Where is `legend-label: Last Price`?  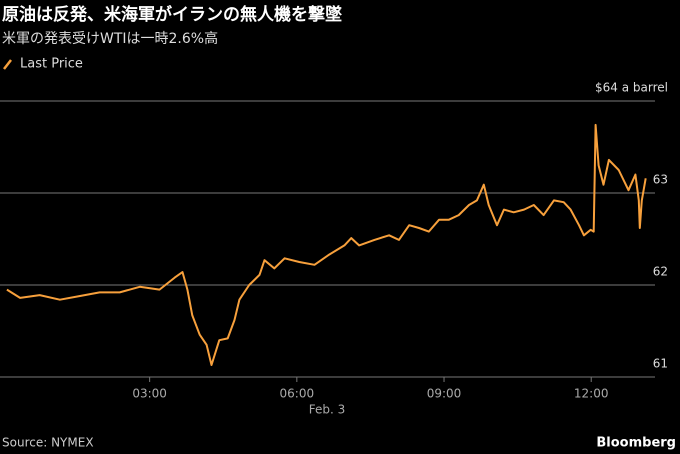 legend-label: Last Price is located at coordinates (51, 64).